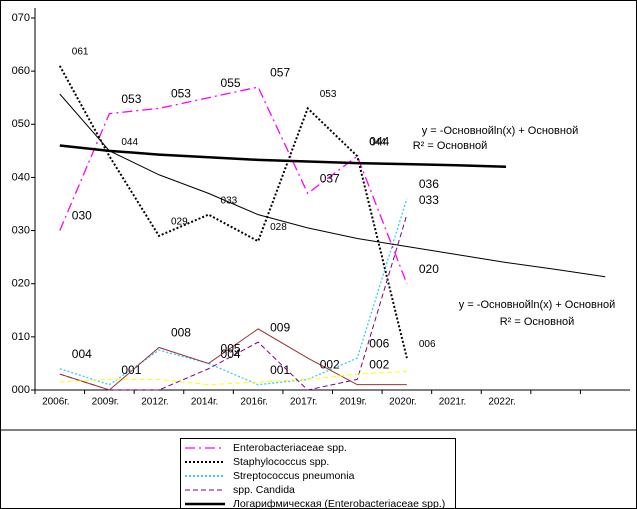 The height and width of the screenshot is (509, 637). I want to click on x-tick-label: 2014г., so click(204, 402).